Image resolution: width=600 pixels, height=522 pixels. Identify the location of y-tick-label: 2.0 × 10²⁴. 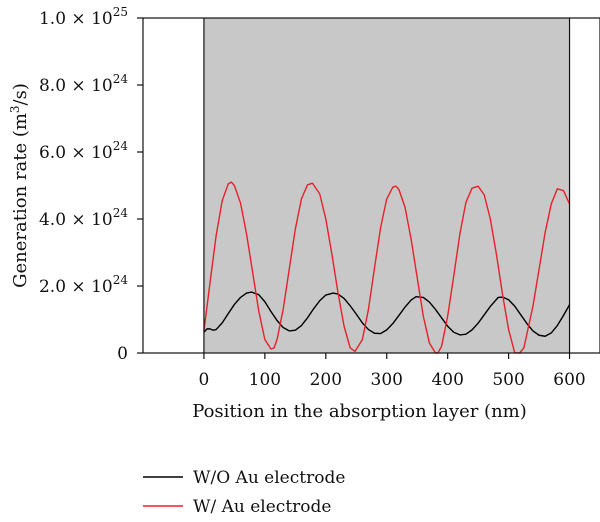
(83, 285).